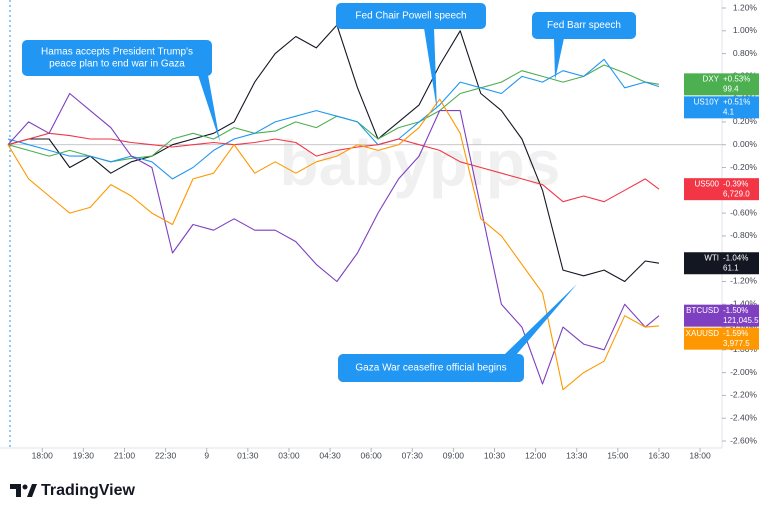  I want to click on y-tick-label: -2.60%, so click(743, 440).